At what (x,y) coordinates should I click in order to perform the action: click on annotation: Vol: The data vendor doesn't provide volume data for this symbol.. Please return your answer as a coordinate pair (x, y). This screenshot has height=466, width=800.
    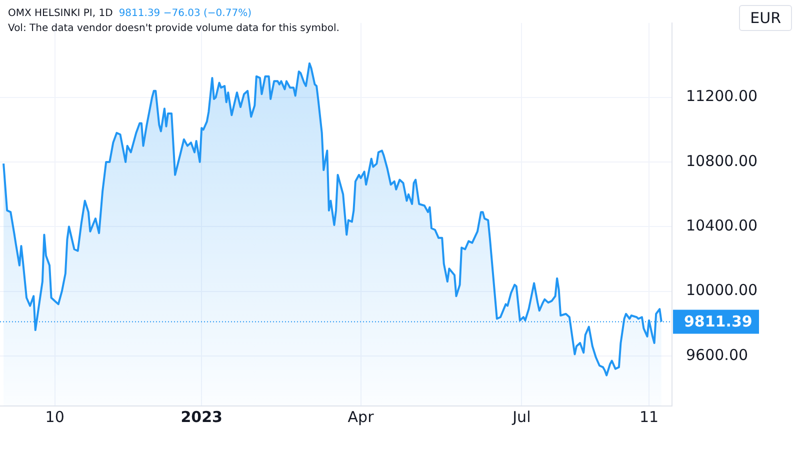
    Looking at the image, I should click on (174, 29).